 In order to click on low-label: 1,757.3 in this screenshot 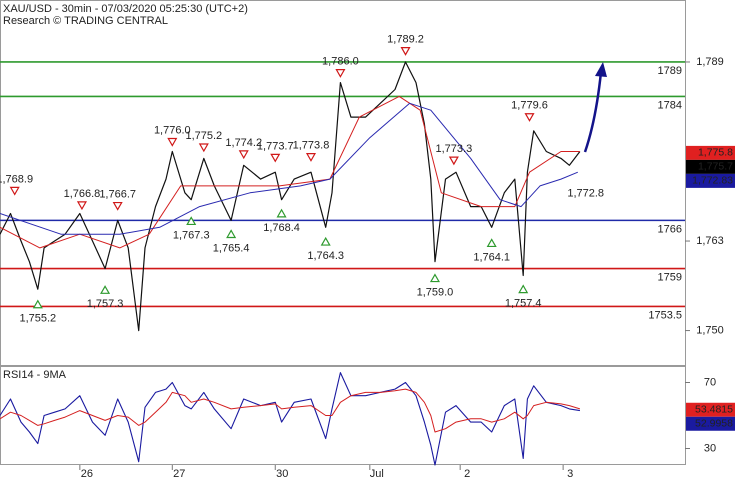, I will do `click(105, 304)`.